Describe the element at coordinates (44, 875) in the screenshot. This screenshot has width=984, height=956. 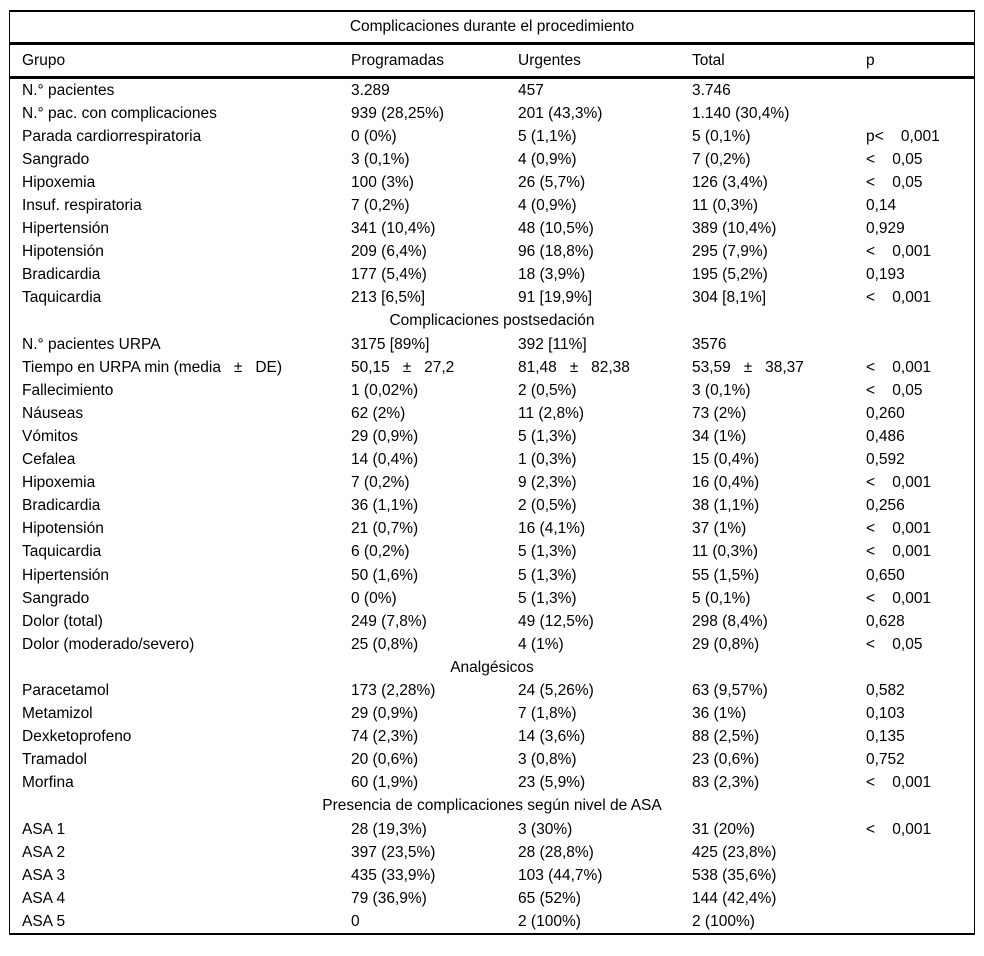
I see `row-label-cell: ASA 3` at that location.